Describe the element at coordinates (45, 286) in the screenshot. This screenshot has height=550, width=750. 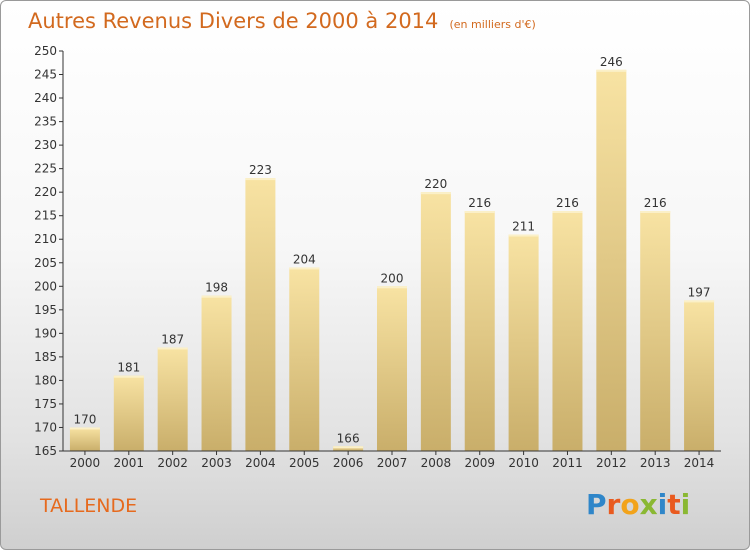
I see `y-tick-label: 200` at that location.